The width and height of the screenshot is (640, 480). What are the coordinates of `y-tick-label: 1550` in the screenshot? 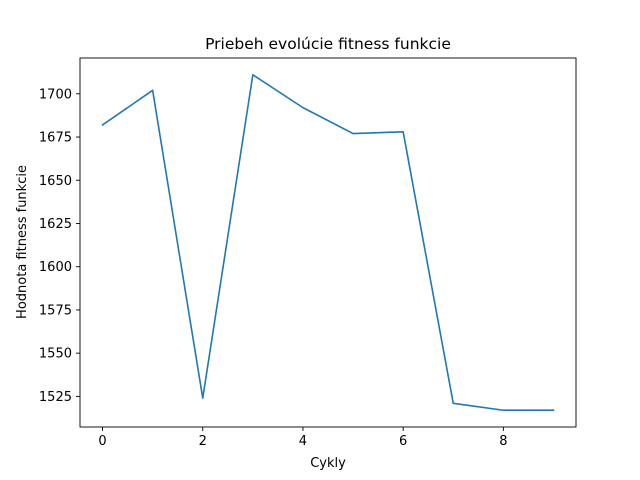 It's located at (55, 354).